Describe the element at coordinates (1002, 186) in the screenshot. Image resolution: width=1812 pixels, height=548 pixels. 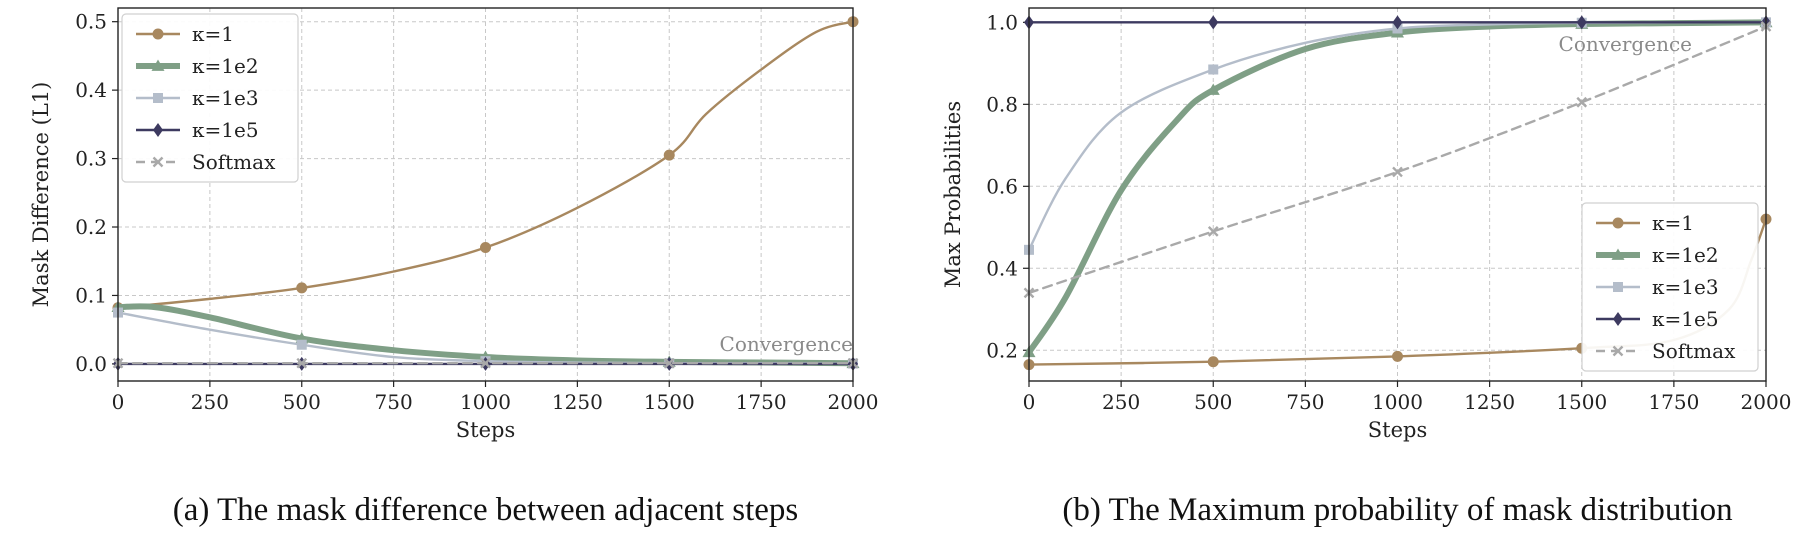
I see `y-tick-label: 0.6` at that location.